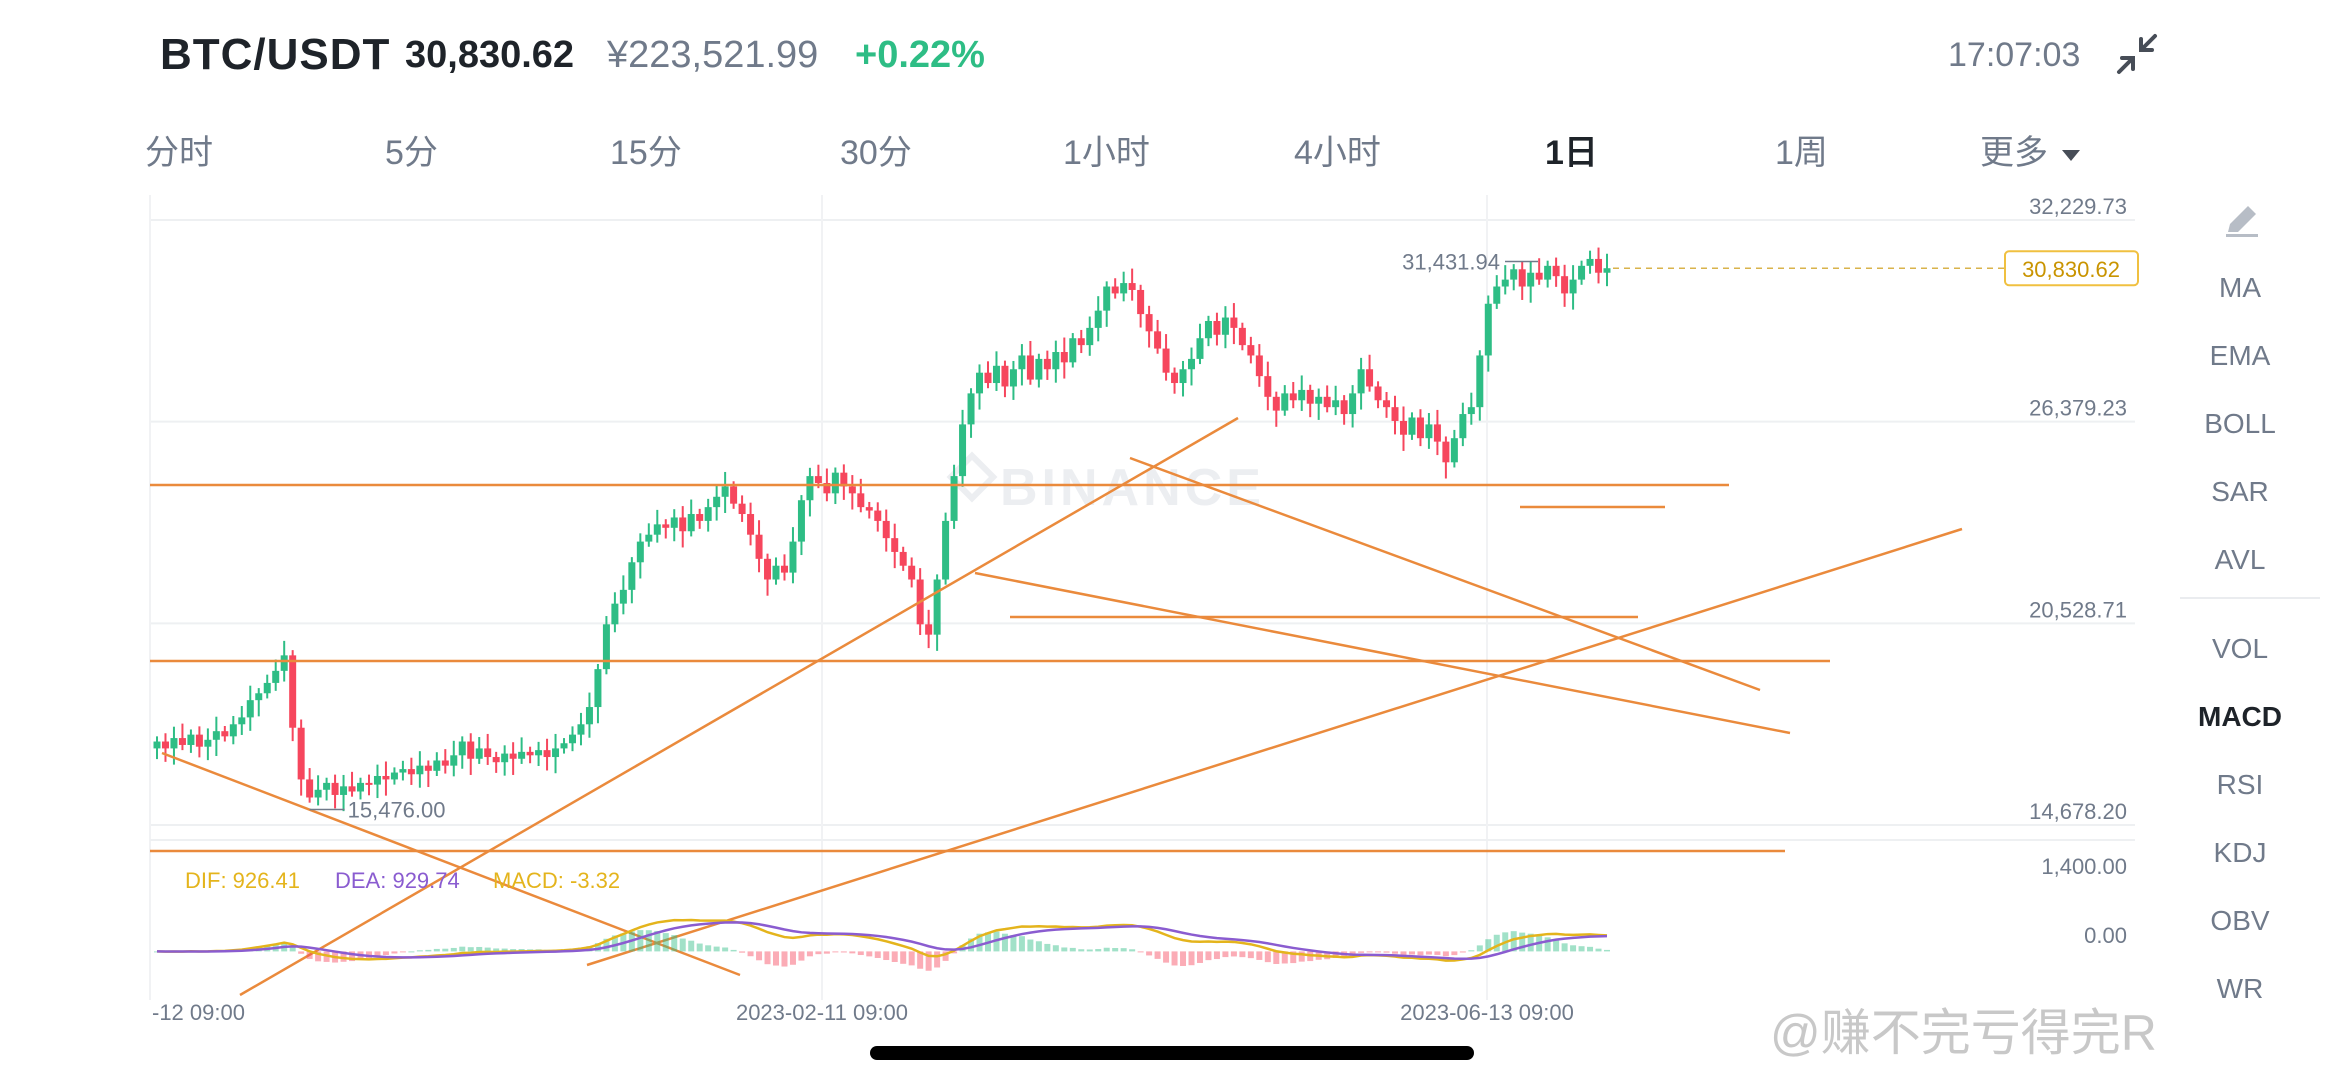 This screenshot has width=2341, height=1080. What do you see at coordinates (2240, 491) in the screenshot?
I see `indicator-sar: SAR` at bounding box center [2240, 491].